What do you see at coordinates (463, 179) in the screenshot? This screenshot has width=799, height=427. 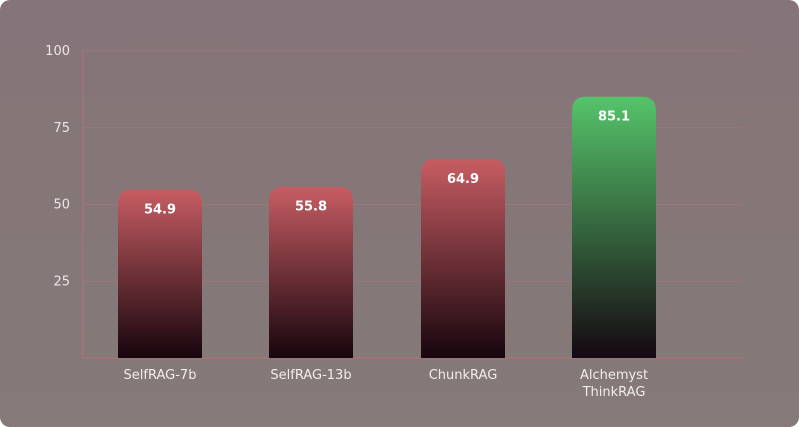 I see `bar-value-label: 64.9` at bounding box center [463, 179].